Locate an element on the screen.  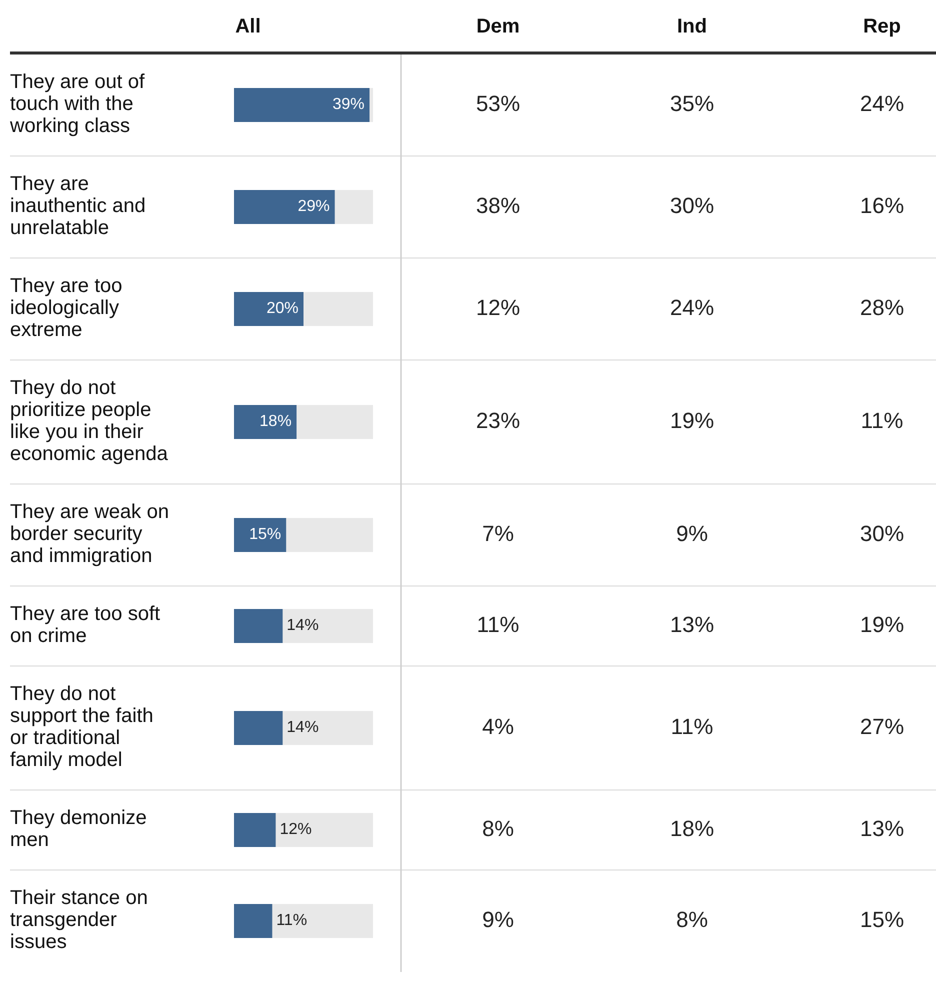
text: 27% is located at coordinates (882, 726).